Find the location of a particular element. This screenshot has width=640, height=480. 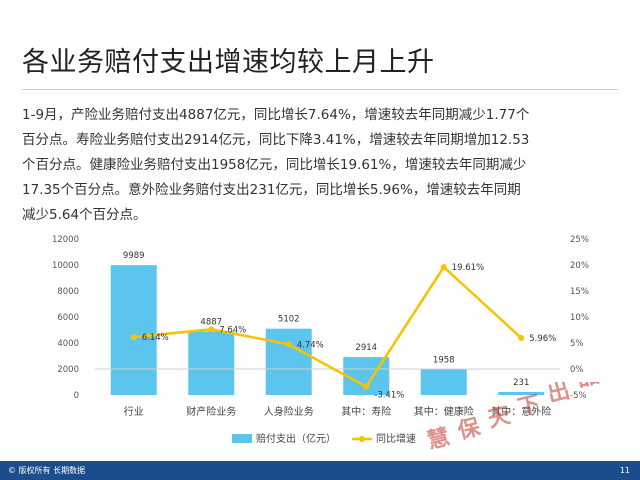

growth-value-label: 19.61% is located at coordinates (468, 268).